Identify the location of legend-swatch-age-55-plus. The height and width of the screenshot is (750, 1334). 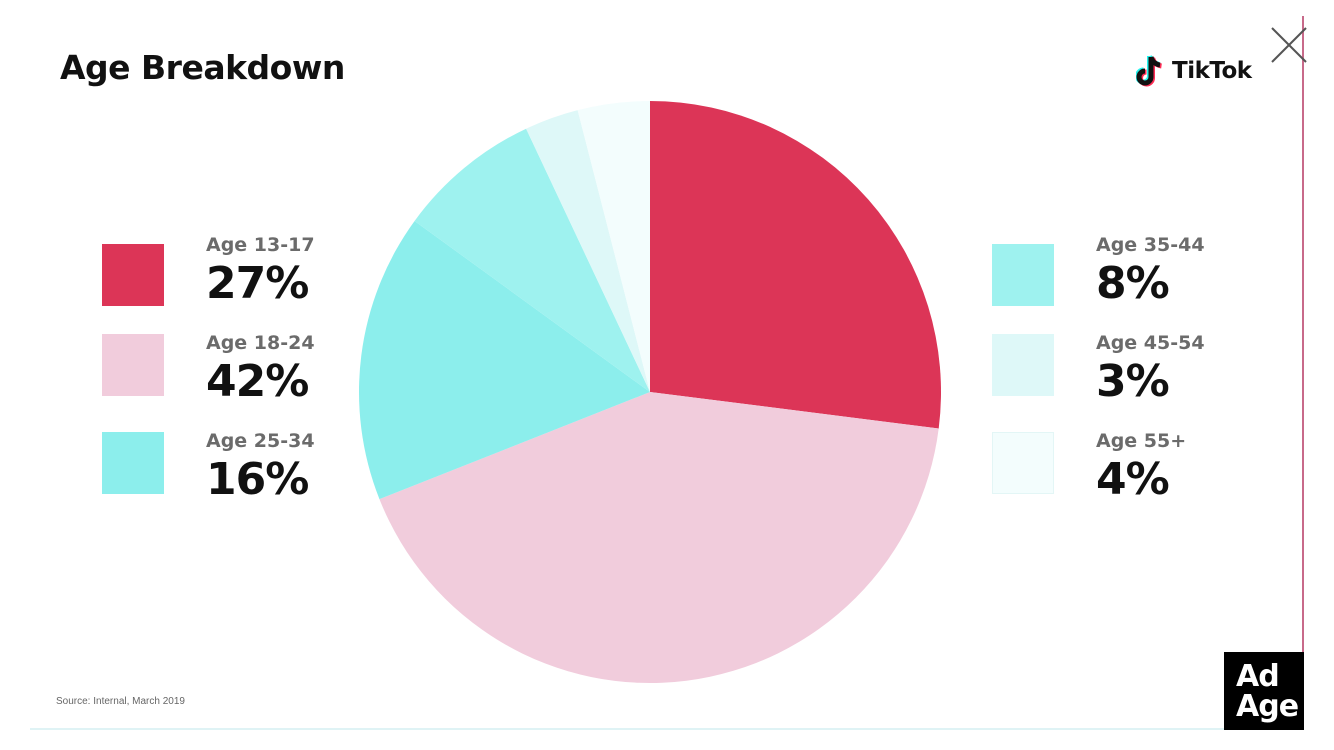
(1023, 463).